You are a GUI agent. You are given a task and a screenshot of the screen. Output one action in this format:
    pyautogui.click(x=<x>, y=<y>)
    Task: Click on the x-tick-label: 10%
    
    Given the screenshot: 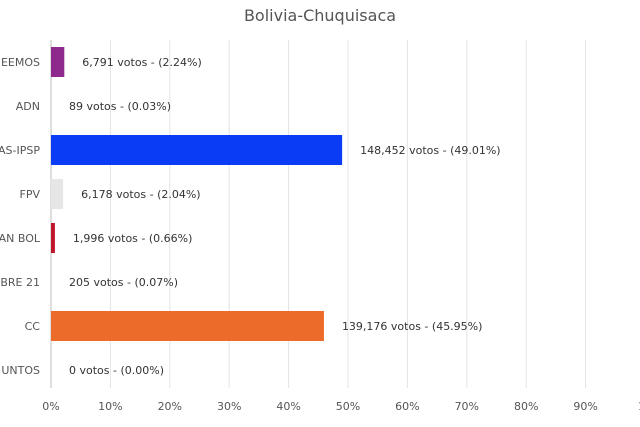 What is the action you would take?
    pyautogui.click(x=110, y=406)
    